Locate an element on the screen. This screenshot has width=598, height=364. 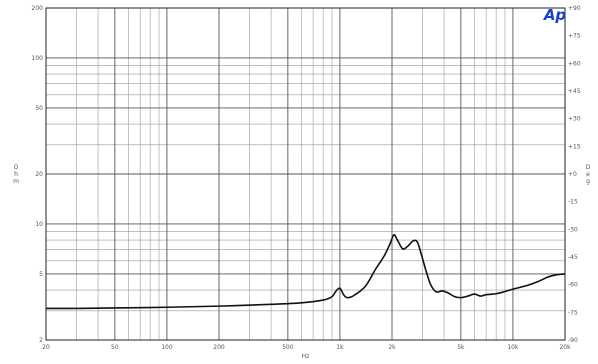
x-tick-label: 50 is located at coordinates (115, 347).